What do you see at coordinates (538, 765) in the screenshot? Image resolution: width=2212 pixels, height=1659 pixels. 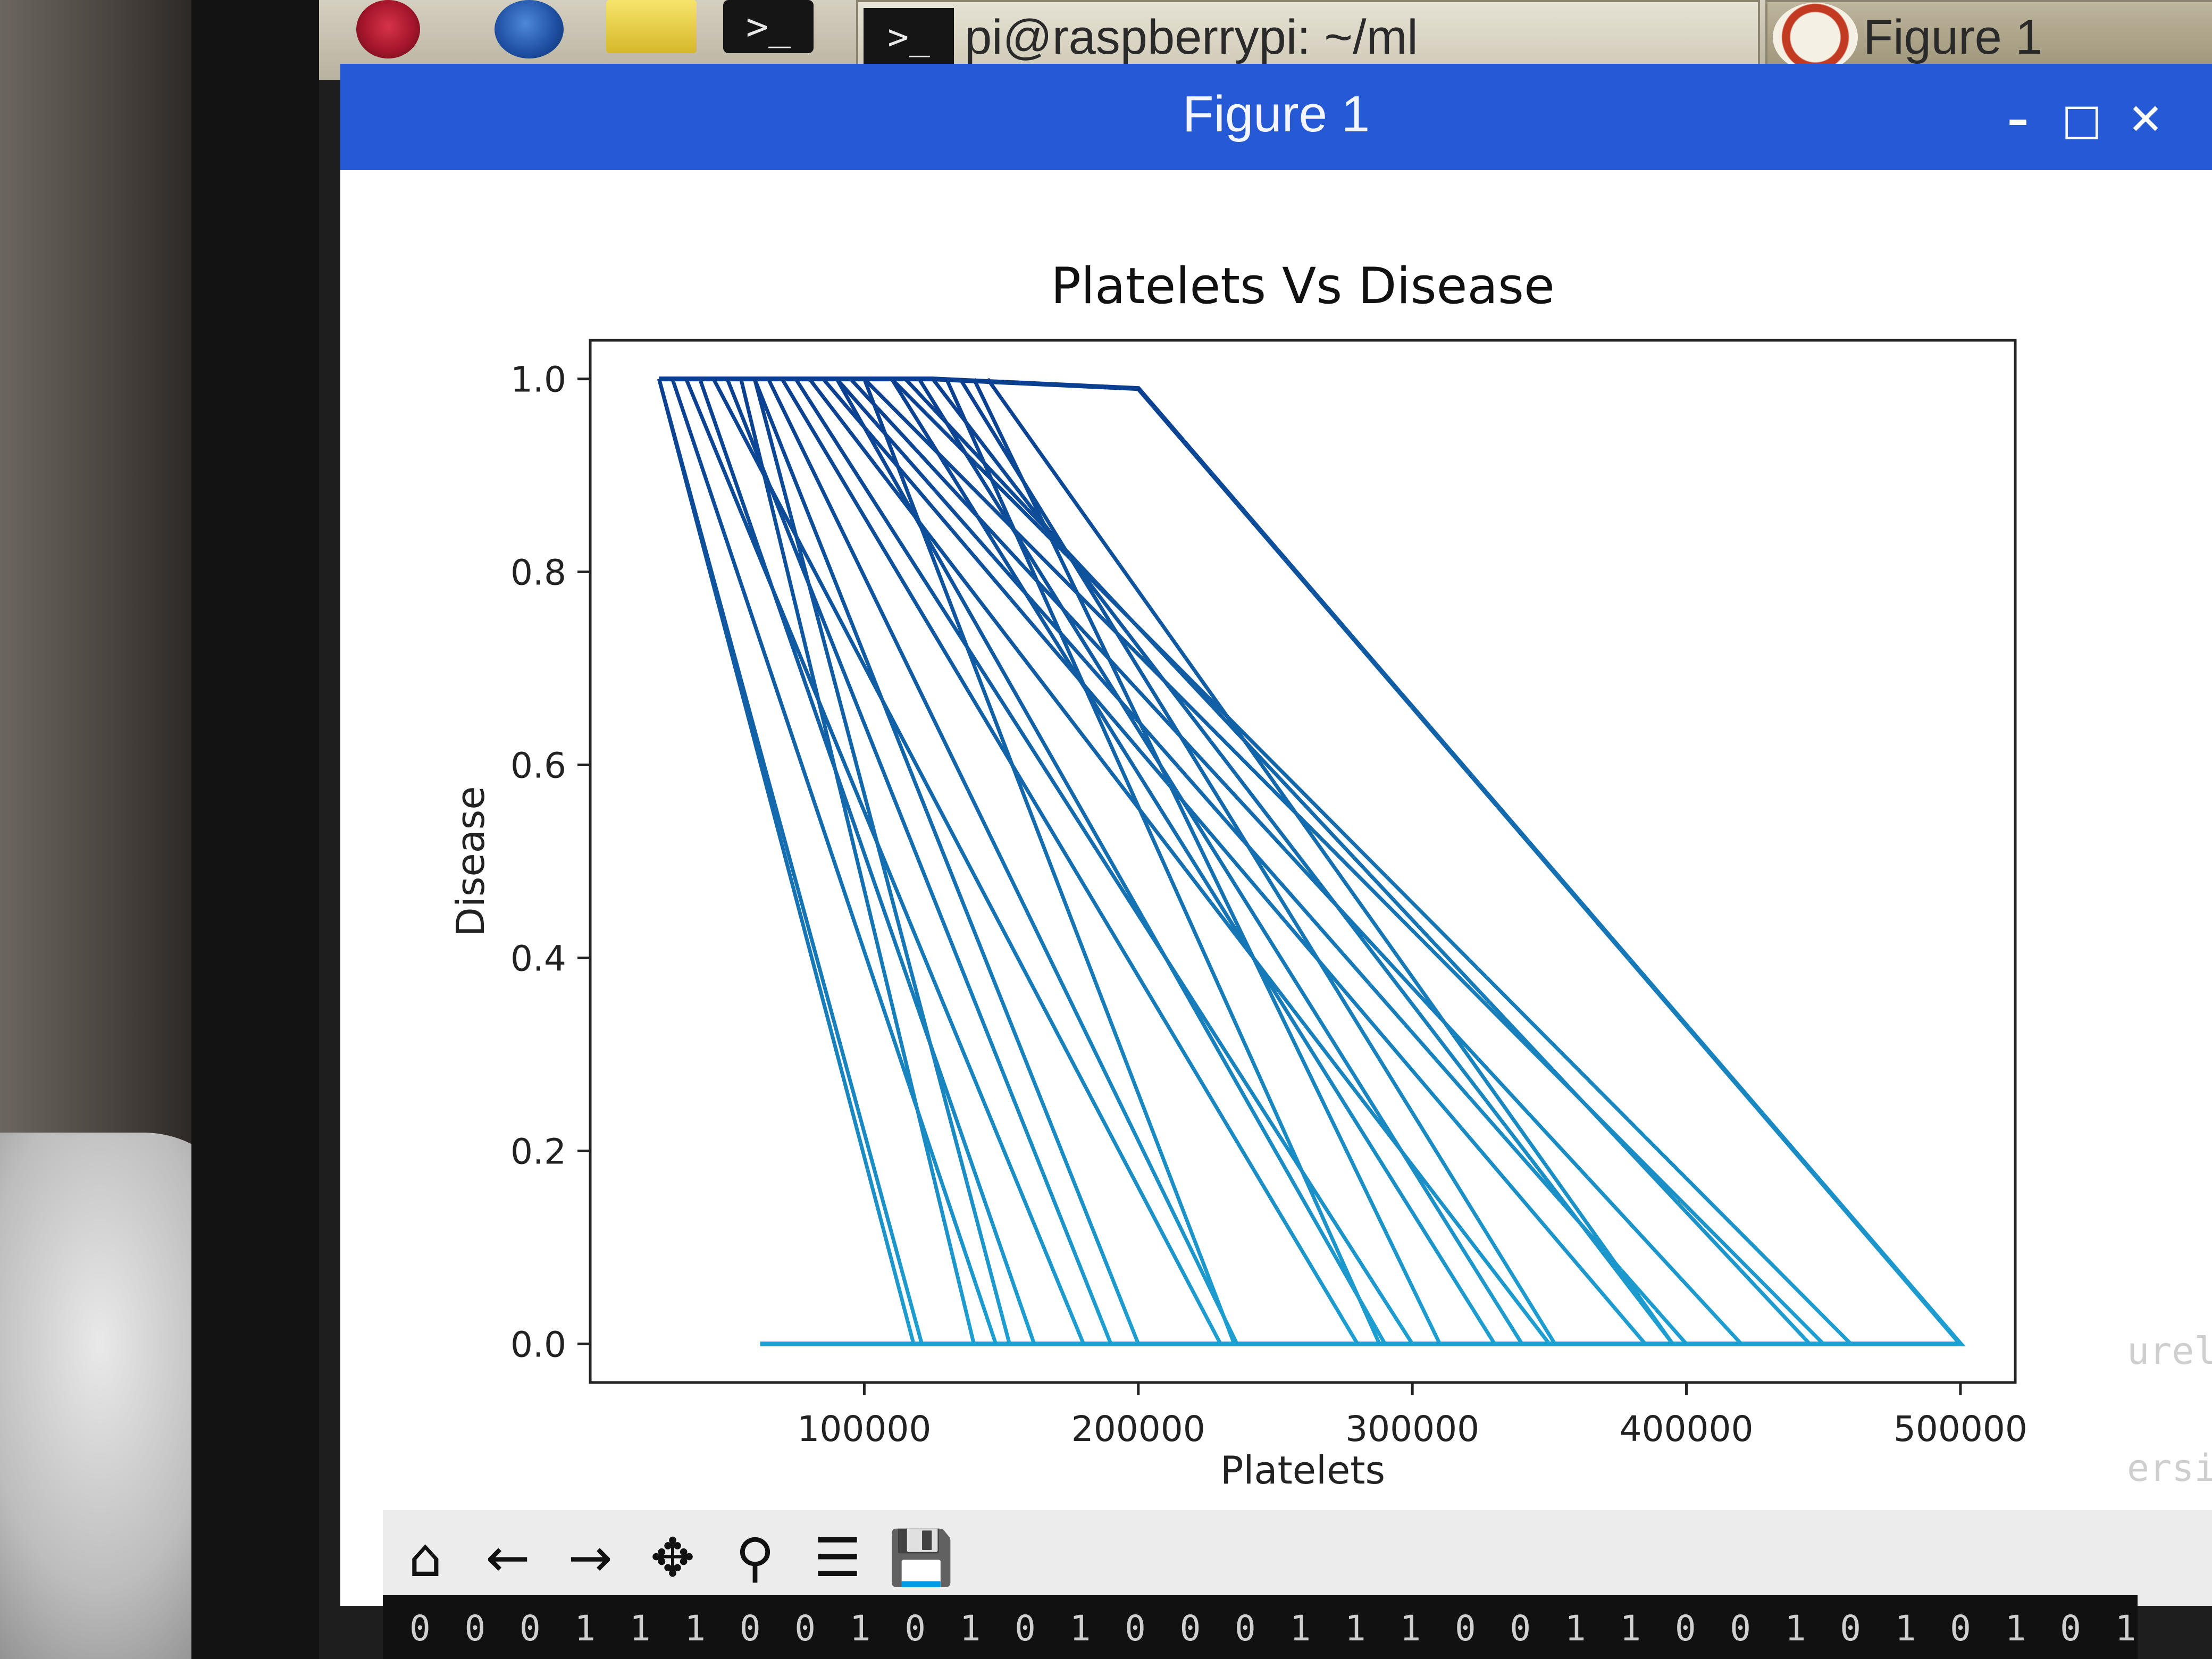 I see `y-tick-label: 0.6` at bounding box center [538, 765].